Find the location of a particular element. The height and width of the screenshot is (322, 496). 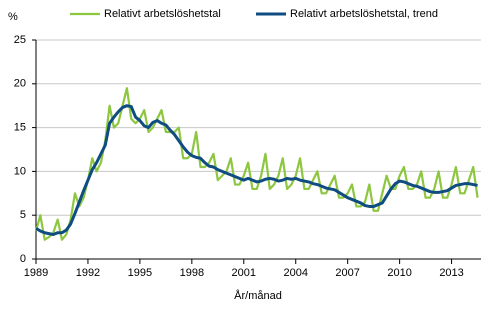

x-tick-label: 1992 is located at coordinates (88, 273).